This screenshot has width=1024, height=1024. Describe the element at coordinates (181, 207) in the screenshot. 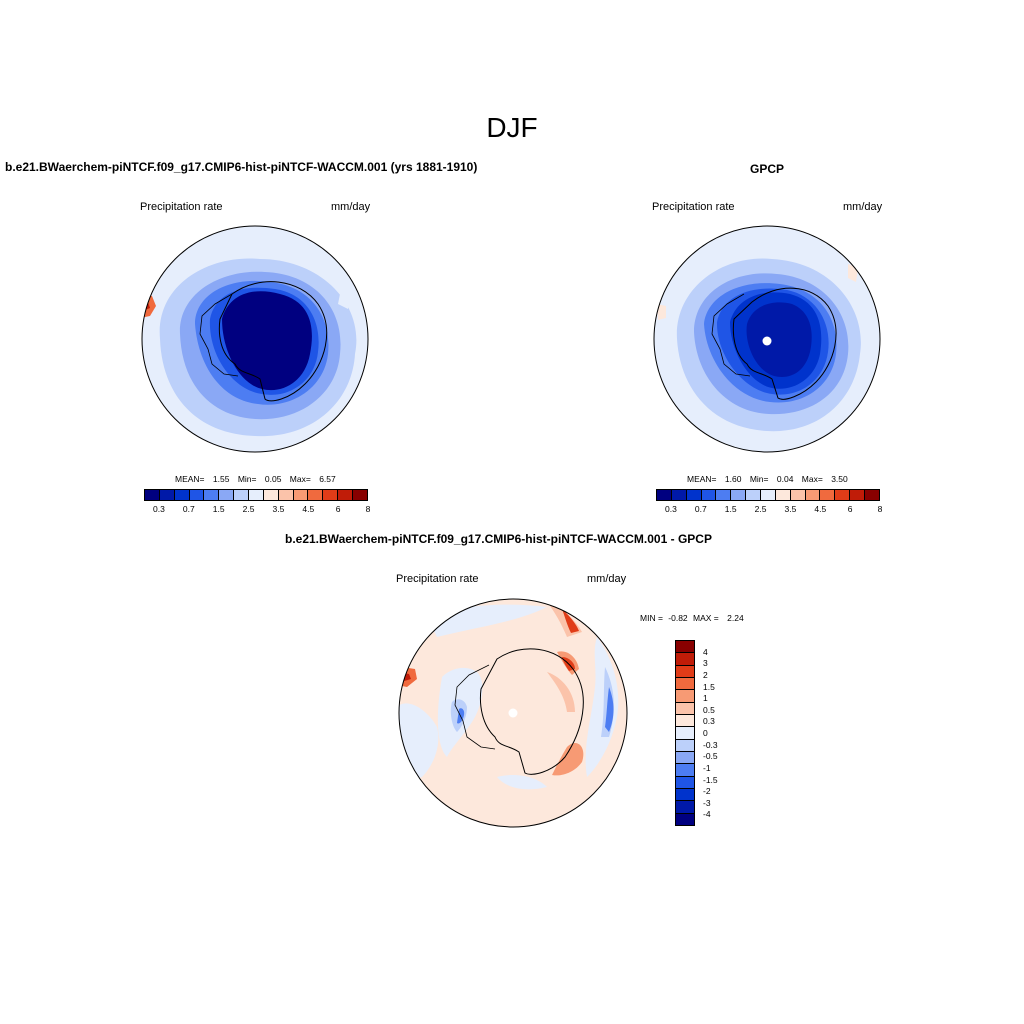

I see `model-left-label: Precipitation rate` at that location.